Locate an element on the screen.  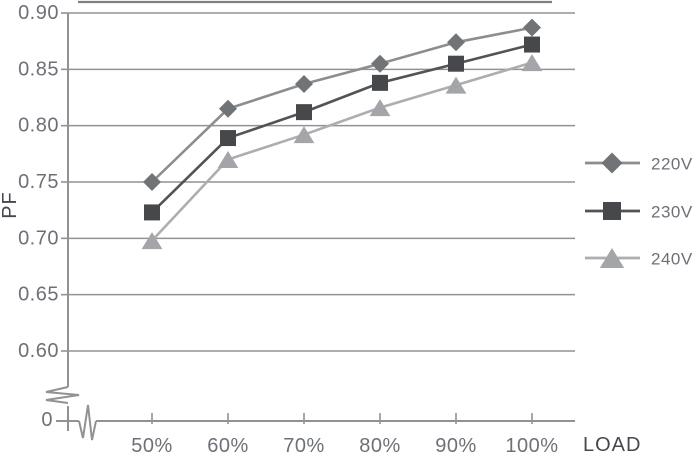
x-axis-title: LOAD is located at coordinates (612, 445).